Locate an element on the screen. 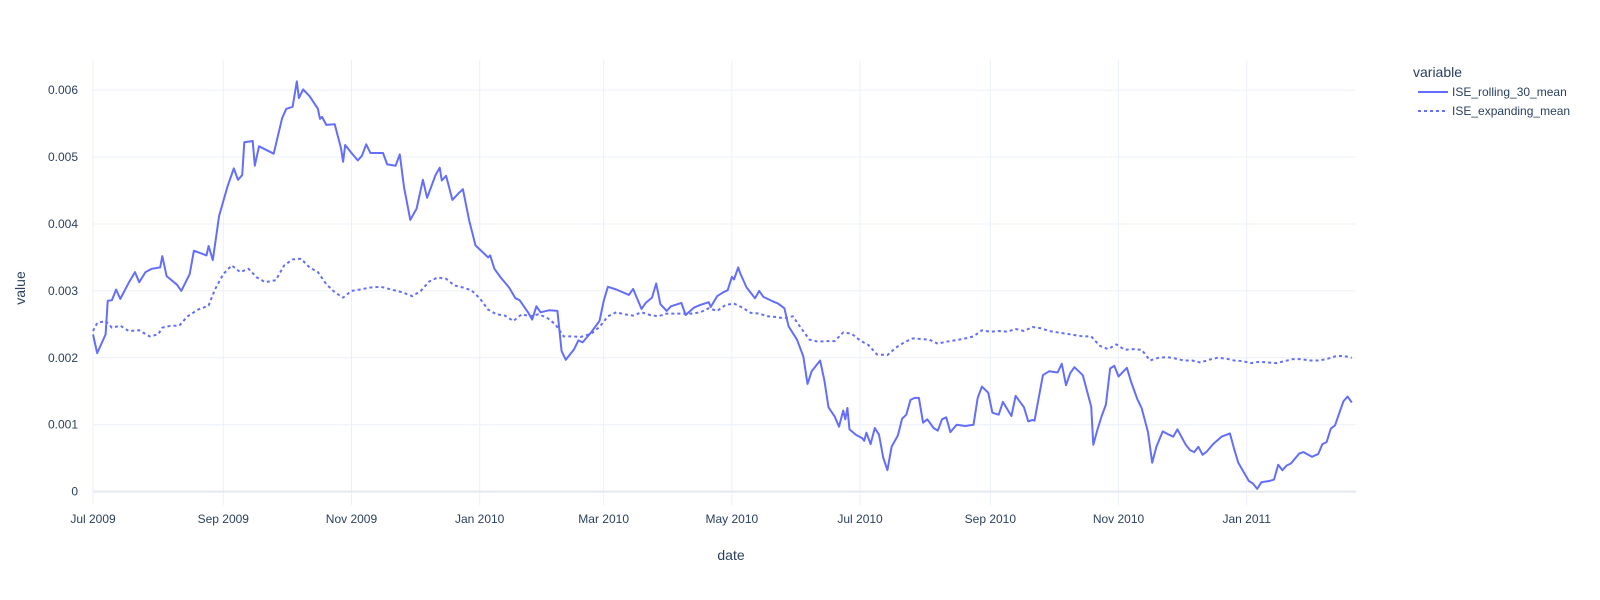  x-tick-label: Sep 2010 is located at coordinates (991, 519).